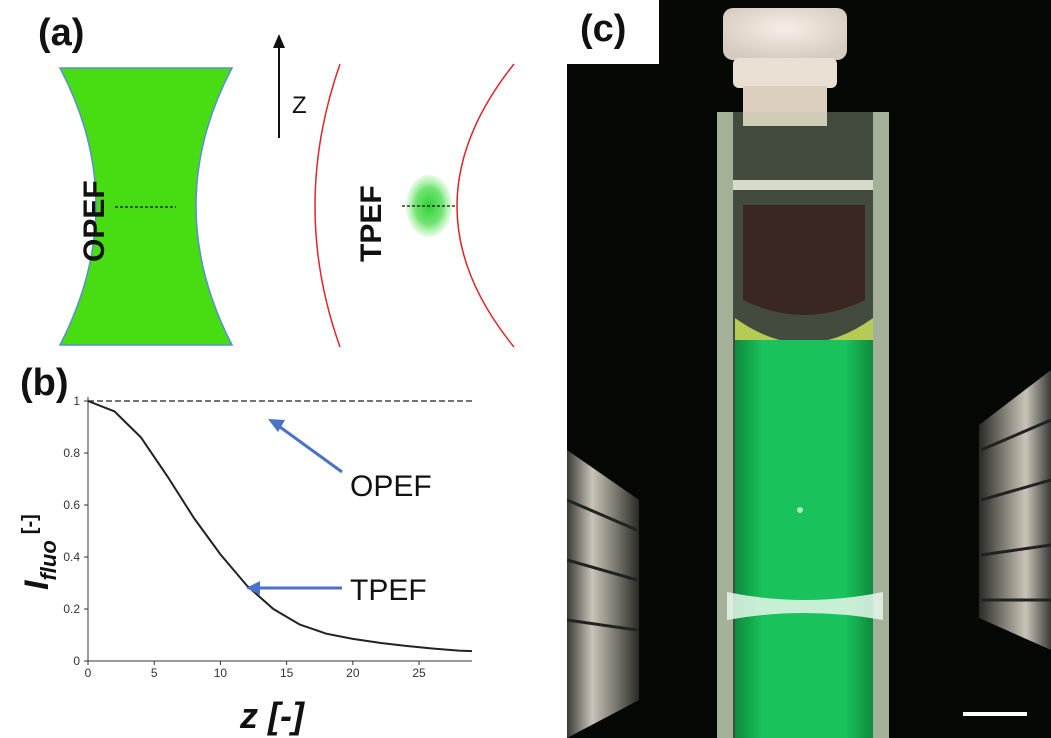  What do you see at coordinates (785, 67) in the screenshot?
I see `cuvette-cap` at bounding box center [785, 67].